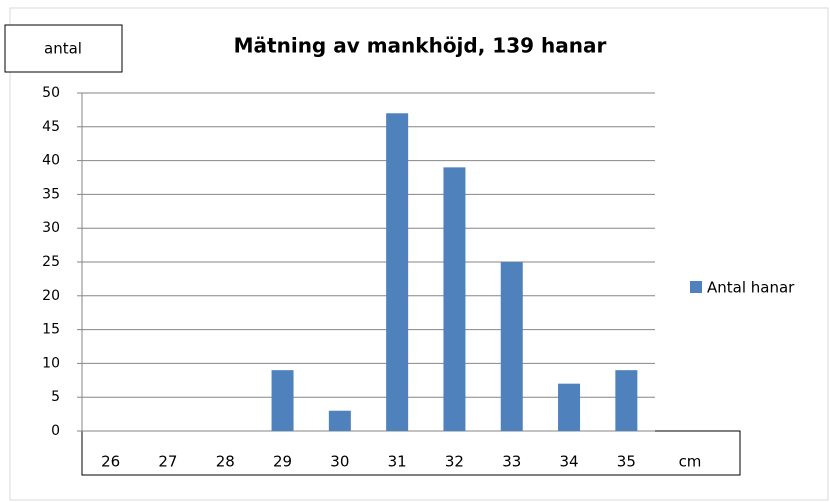  Describe the element at coordinates (225, 462) in the screenshot. I see `x-tick-label: 28` at that location.